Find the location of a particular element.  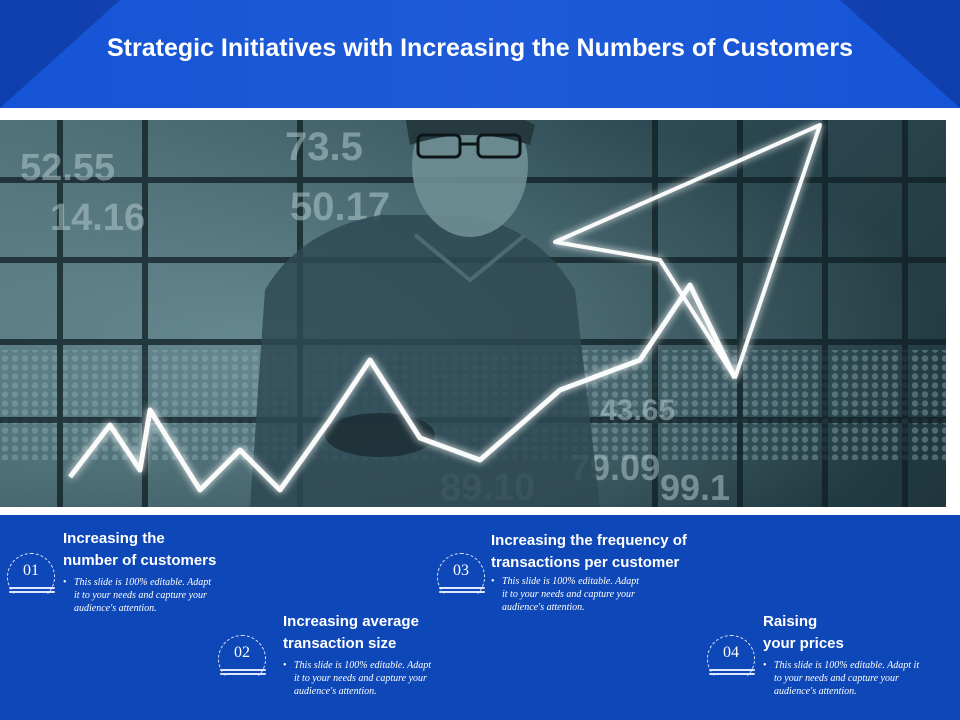

step-badge-4: 04 is located at coordinates (732, 660).